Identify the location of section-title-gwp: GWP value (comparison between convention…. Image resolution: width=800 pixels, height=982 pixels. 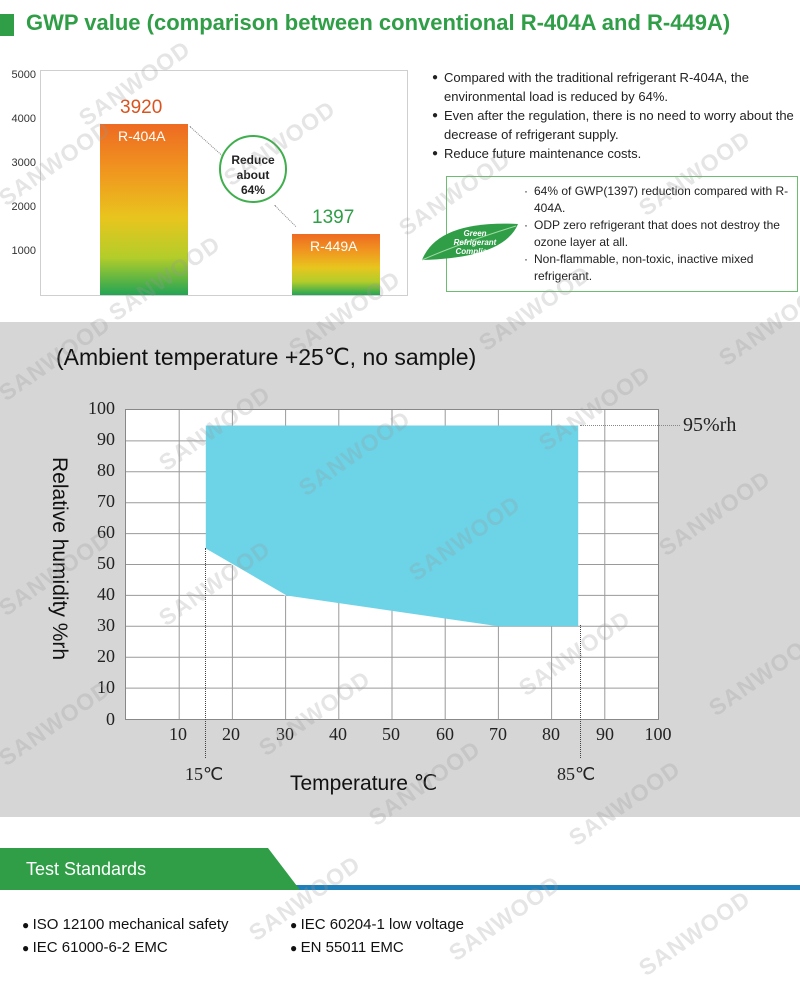
(378, 22).